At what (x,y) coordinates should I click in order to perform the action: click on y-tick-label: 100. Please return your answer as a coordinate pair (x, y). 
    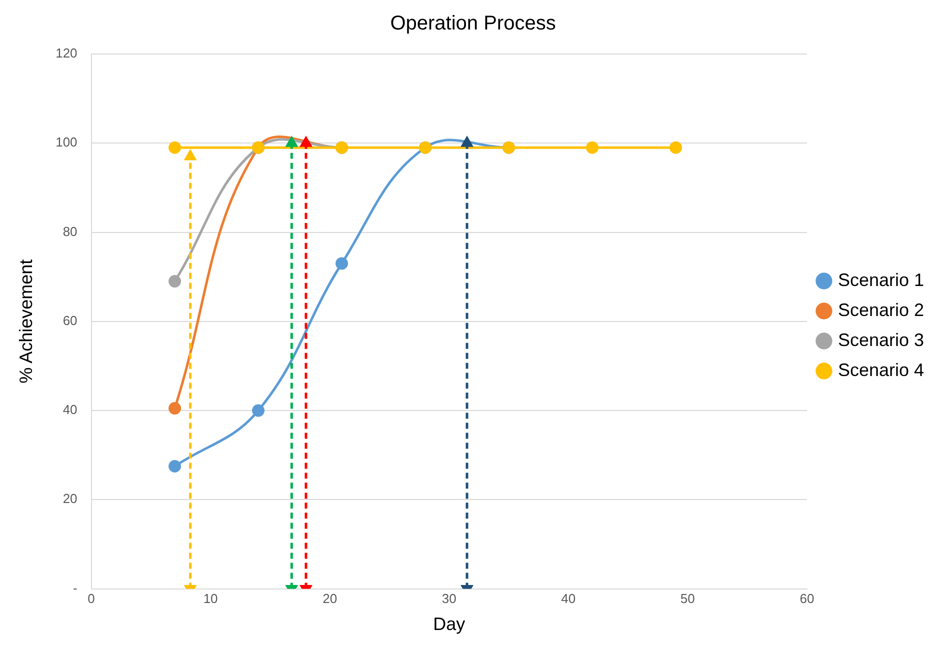
    Looking at the image, I should click on (67, 142).